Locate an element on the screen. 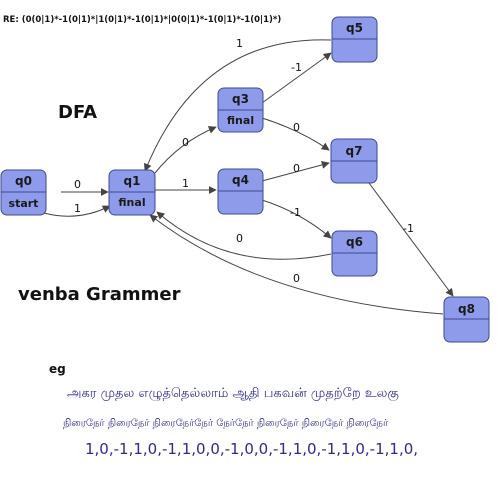  state-name: q8 is located at coordinates (466, 309).